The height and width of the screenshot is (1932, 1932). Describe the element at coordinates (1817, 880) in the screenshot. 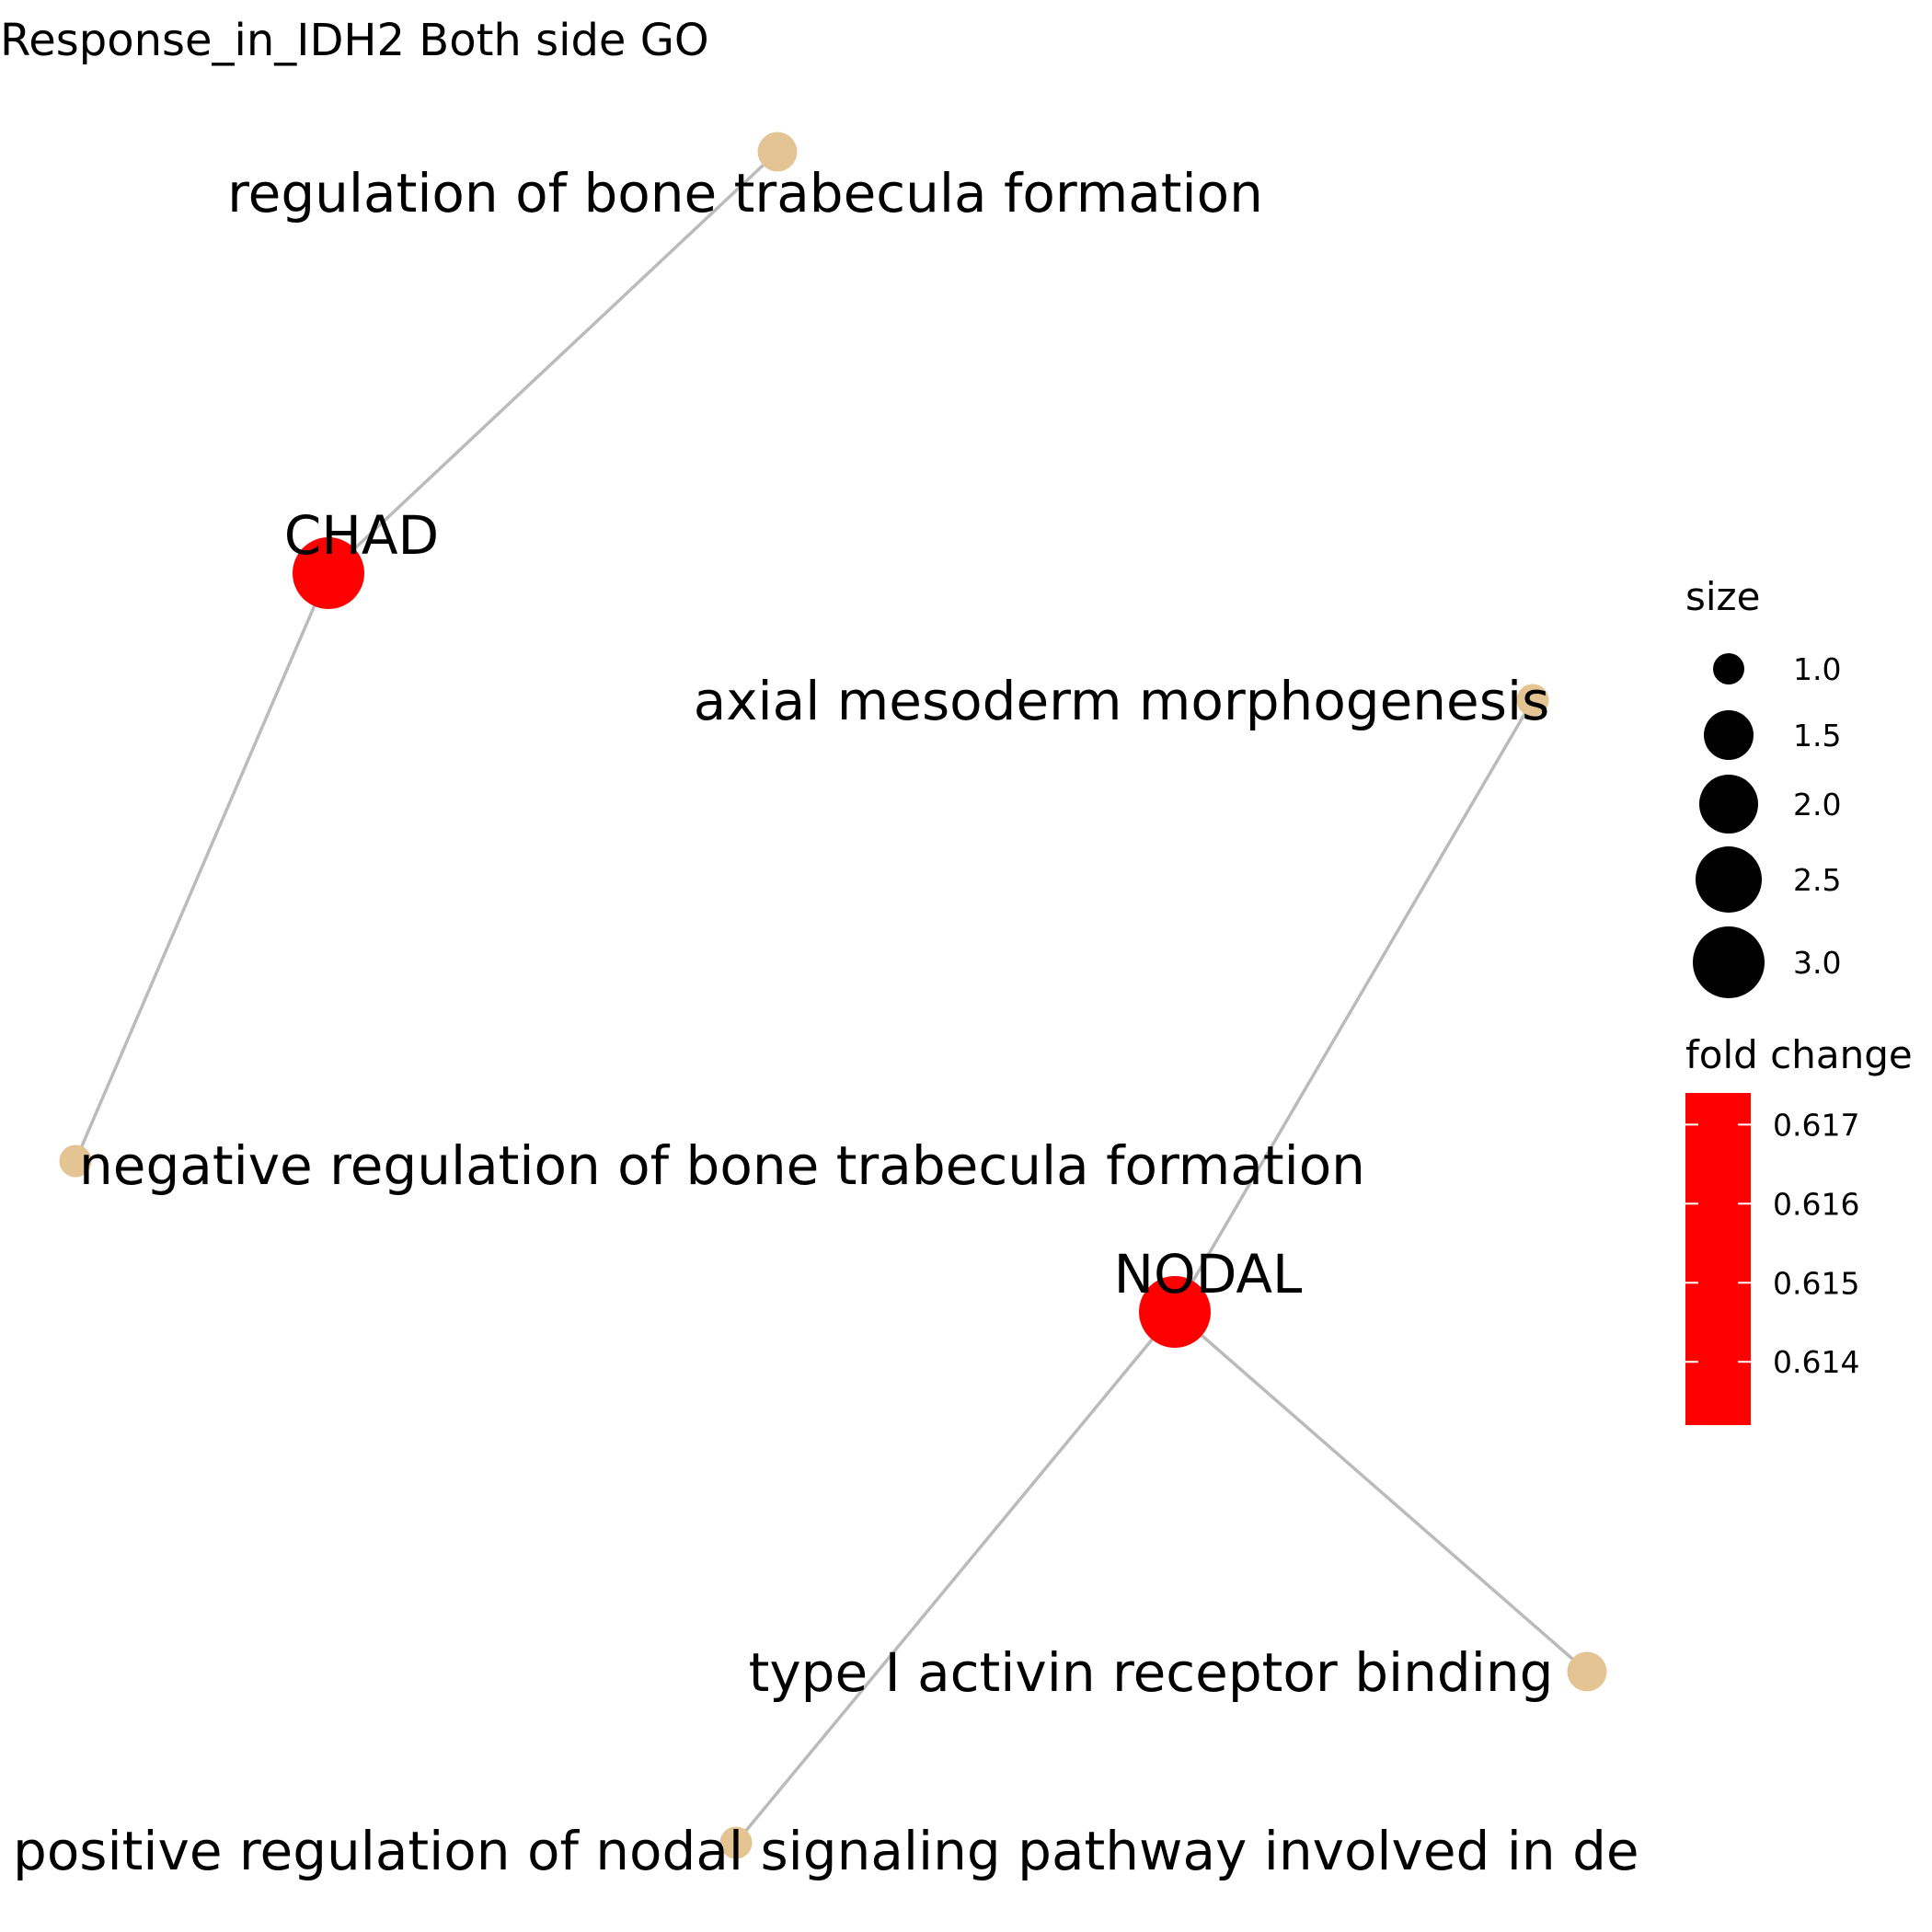

I see `size-legend-label: 2.5` at that location.